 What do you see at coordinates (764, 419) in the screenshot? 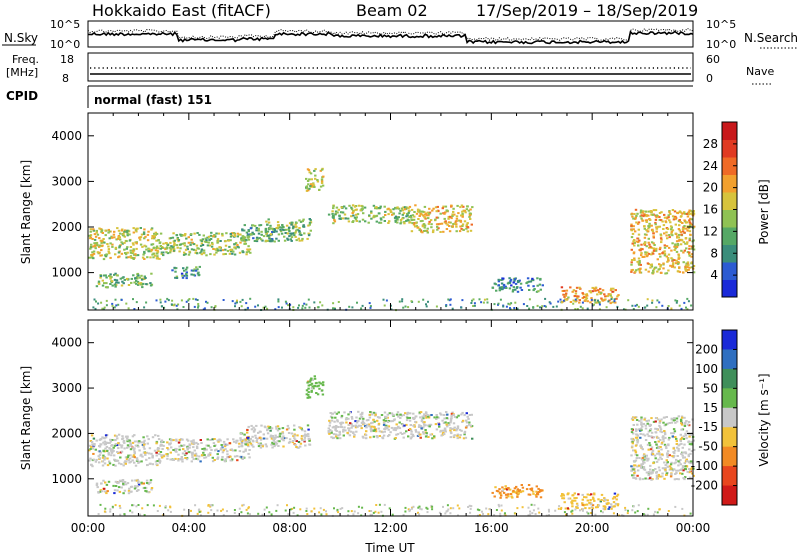
I see `velocity-colorbar-label: Velocity [m s⁻¹]` at bounding box center [764, 419].